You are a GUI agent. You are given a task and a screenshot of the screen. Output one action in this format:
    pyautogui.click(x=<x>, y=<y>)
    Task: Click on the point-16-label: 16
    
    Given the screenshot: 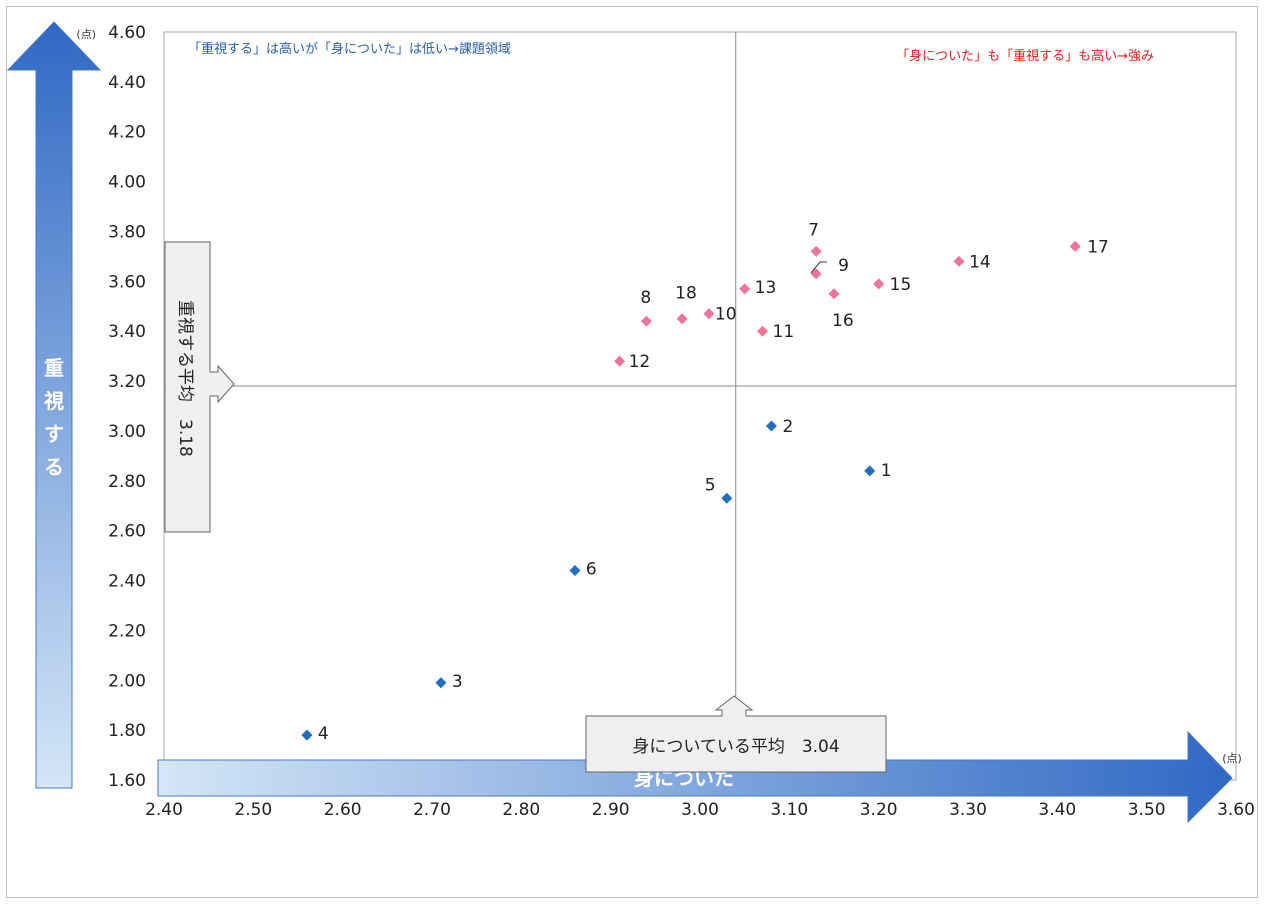 What is the action you would take?
    pyautogui.click(x=843, y=321)
    